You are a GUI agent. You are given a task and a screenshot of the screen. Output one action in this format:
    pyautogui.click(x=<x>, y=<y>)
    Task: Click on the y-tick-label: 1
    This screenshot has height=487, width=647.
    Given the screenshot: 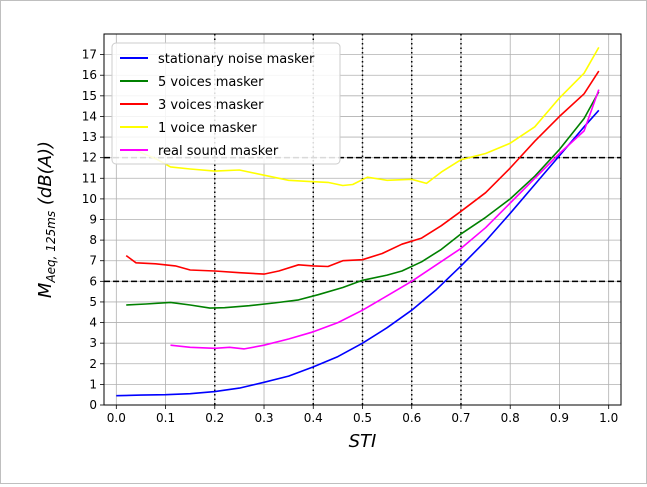 What is the action you would take?
    pyautogui.click(x=93, y=384)
    